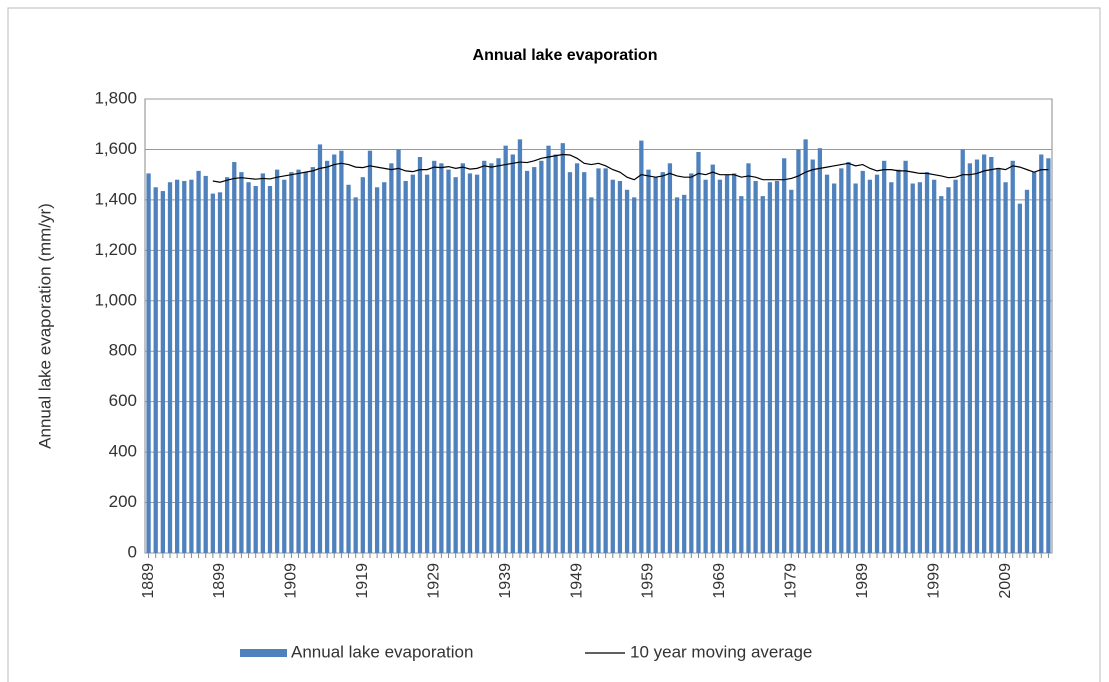 The height and width of the screenshot is (682, 1109). I want to click on x-tick-label: 1969, so click(719, 581).